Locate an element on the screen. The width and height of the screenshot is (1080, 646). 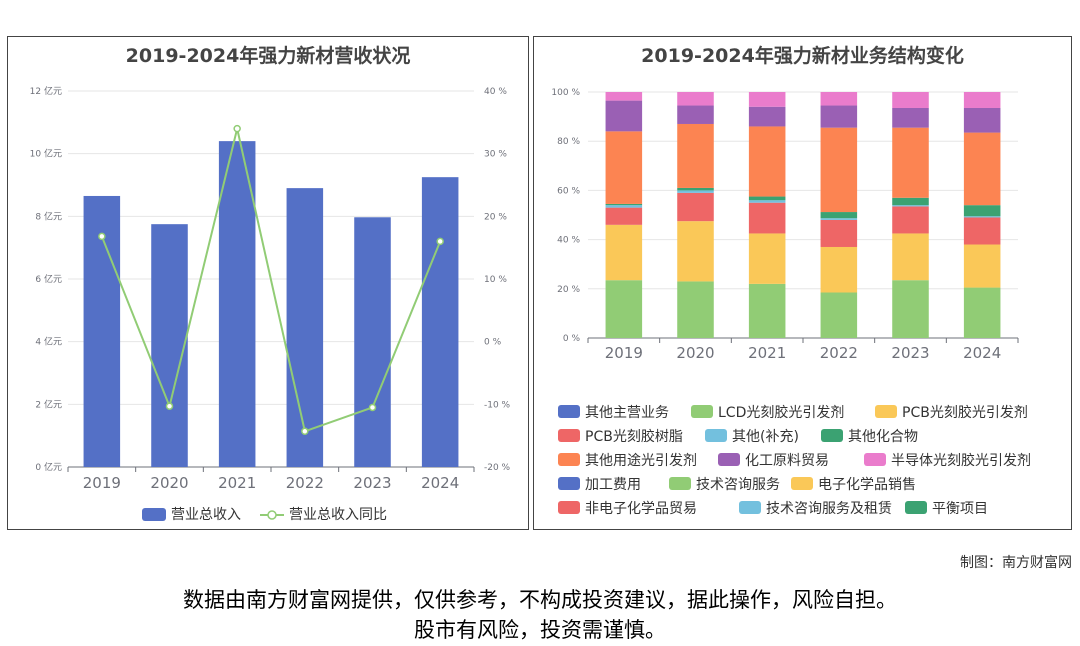
legend-item-7: 化工原料贸易 is located at coordinates (773, 461).